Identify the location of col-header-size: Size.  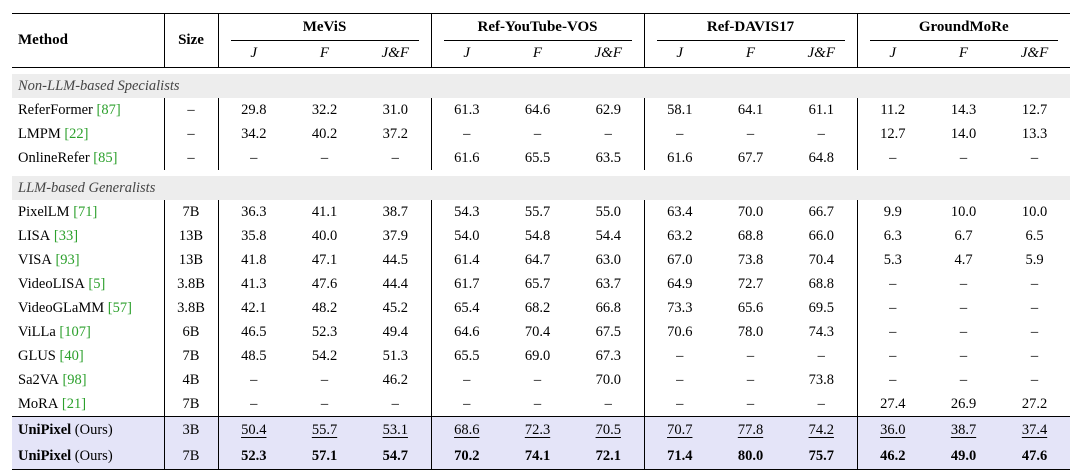
(190, 40).